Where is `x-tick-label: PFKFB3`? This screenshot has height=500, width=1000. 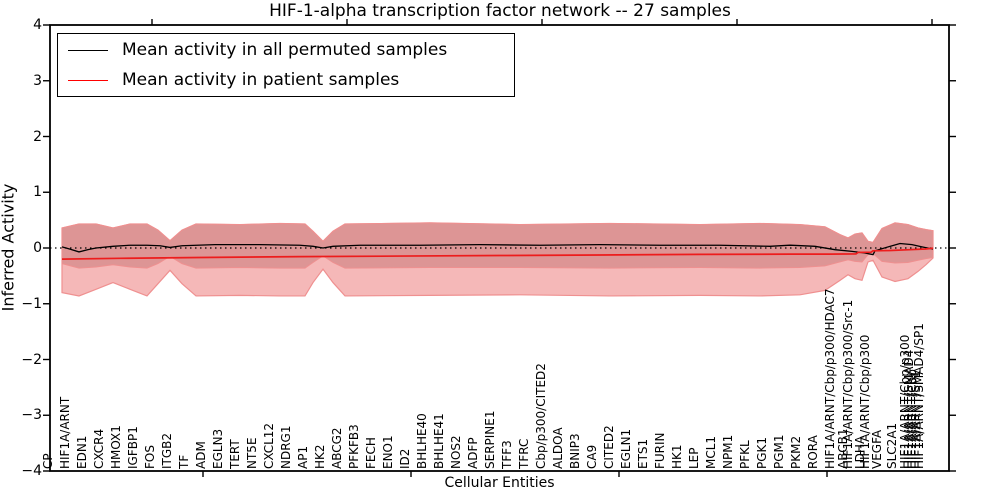
x-tick-label: PFKFB3 is located at coordinates (354, 446).